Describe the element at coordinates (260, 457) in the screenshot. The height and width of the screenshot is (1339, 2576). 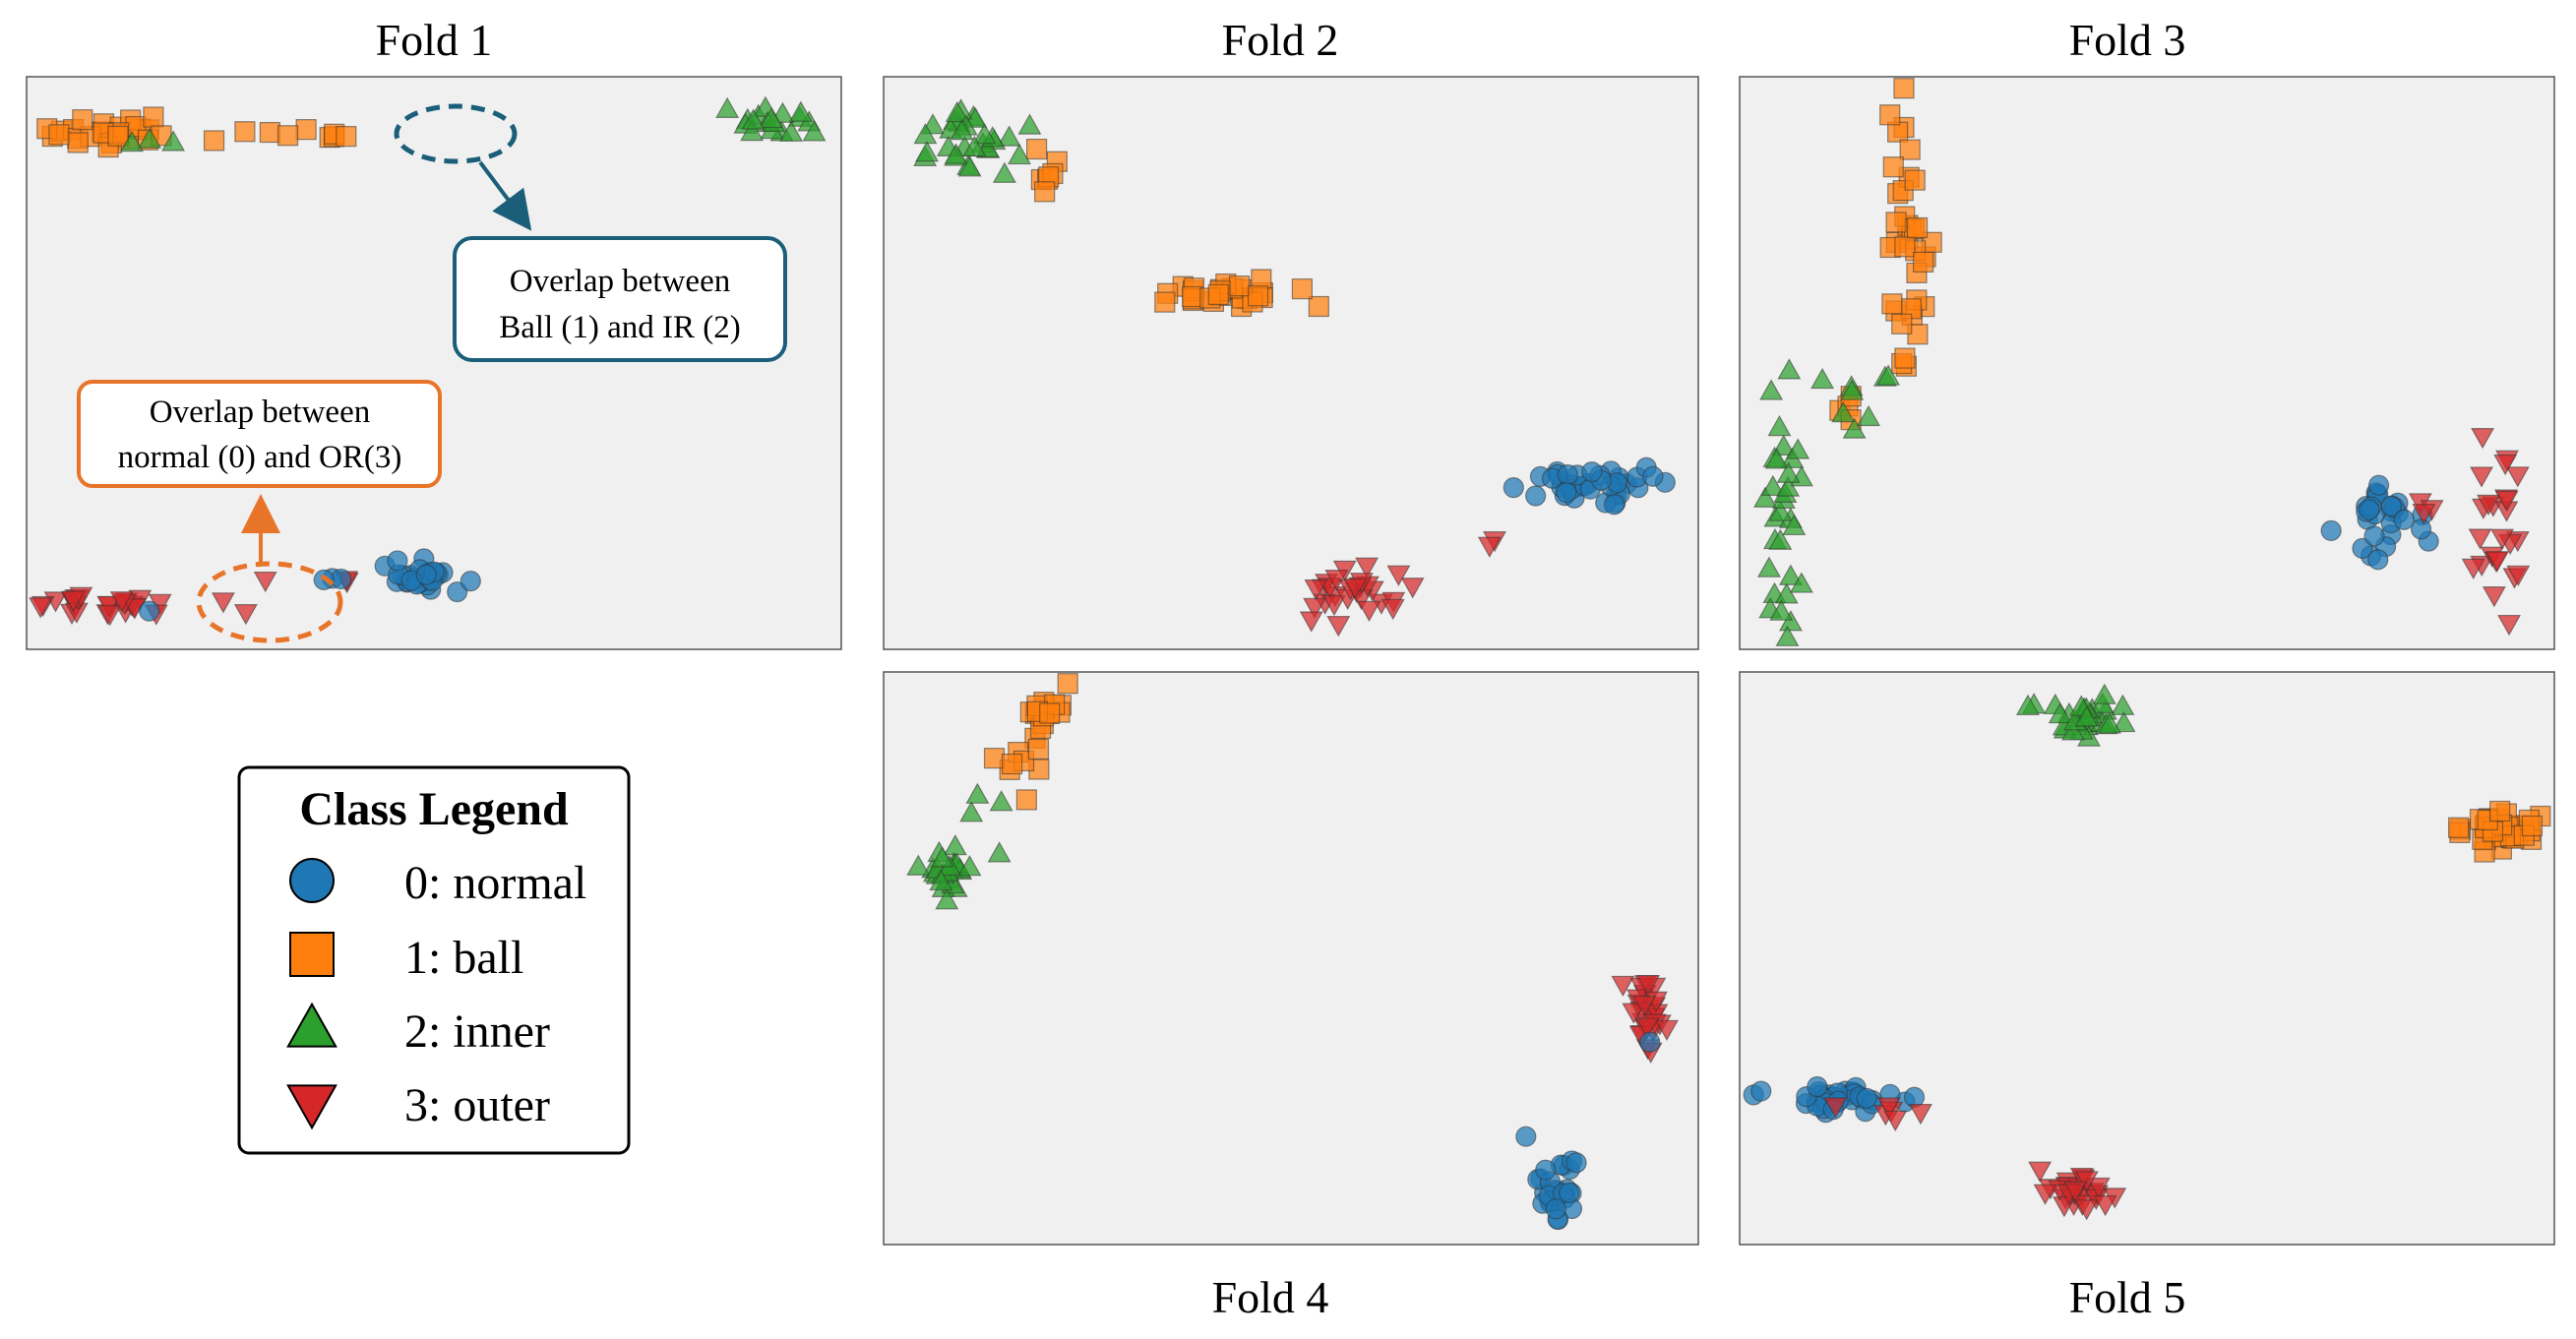
I see `normal-or-callout-line2: normal (0) and OR(3)` at that location.